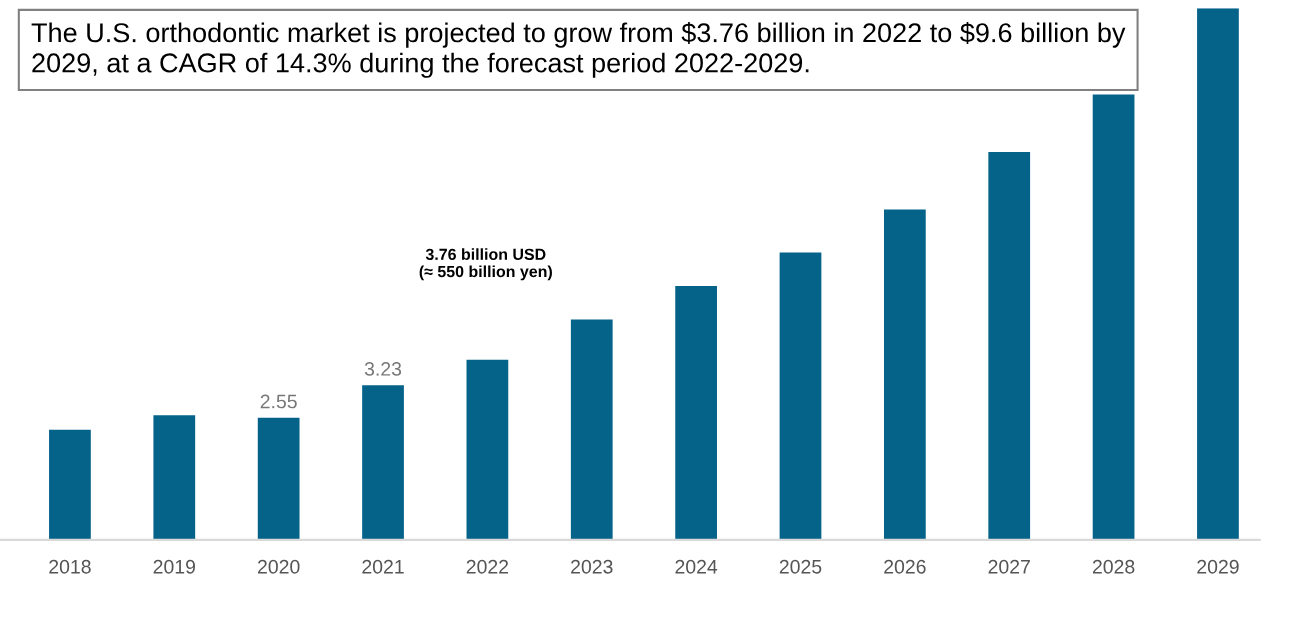 The image size is (1292, 630). I want to click on x-tick-label: 2028, so click(1113, 566).